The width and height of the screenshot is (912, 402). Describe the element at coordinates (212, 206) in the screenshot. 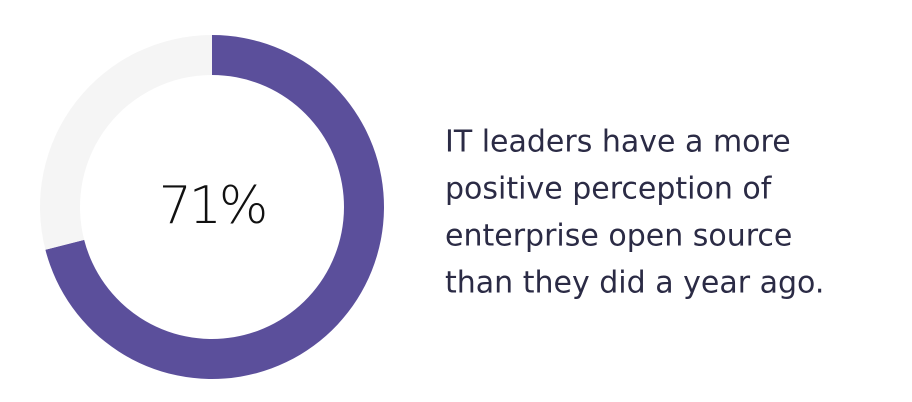

I see `value-label: 71%` at that location.